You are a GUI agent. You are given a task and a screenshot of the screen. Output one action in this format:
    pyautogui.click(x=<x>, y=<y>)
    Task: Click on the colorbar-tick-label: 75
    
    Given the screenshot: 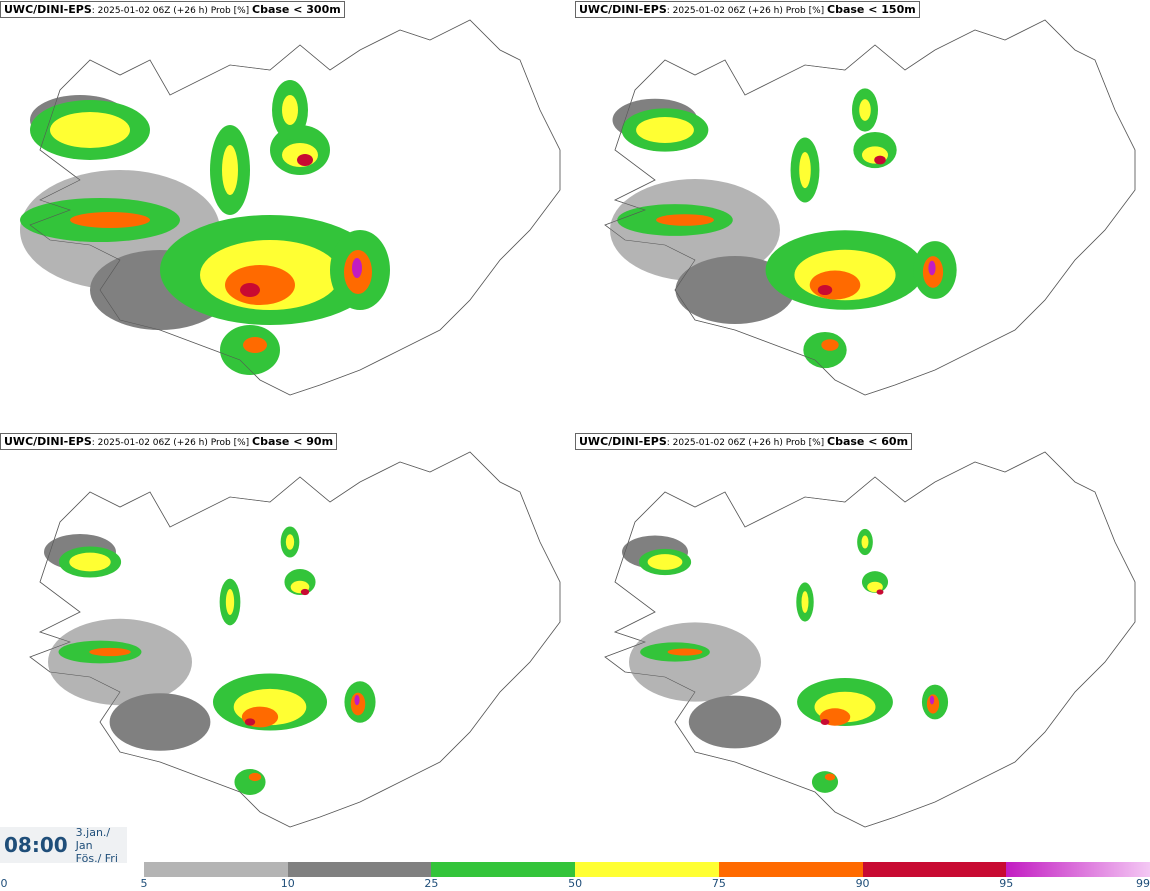 What is the action you would take?
    pyautogui.click(x=718, y=883)
    